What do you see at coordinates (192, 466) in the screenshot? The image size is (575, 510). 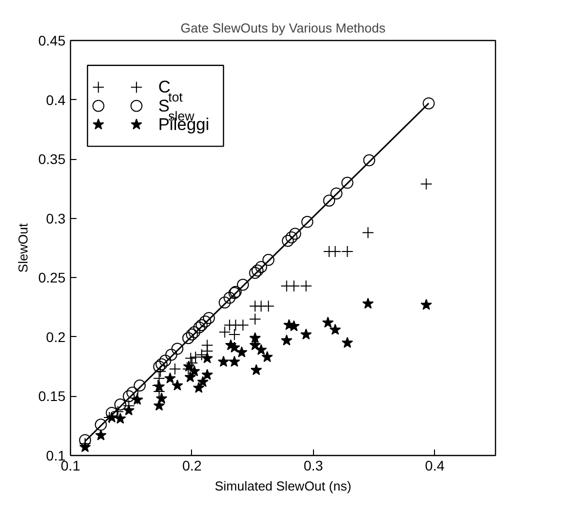 I see `x-tick-label: 0.2` at bounding box center [192, 466].